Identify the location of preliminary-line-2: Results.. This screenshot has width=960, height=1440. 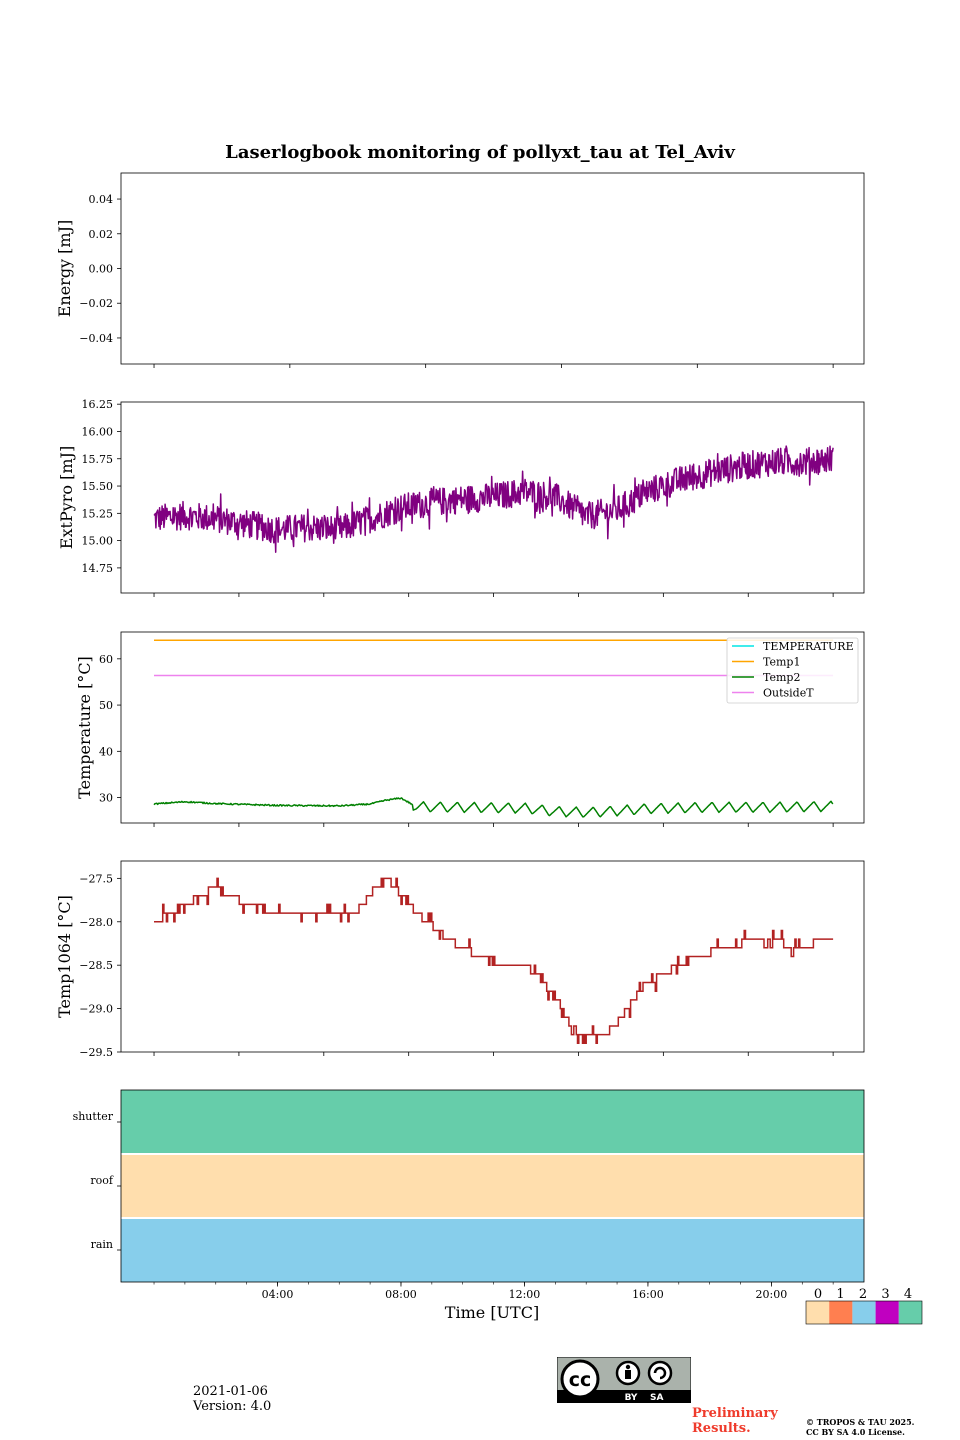
(721, 1428).